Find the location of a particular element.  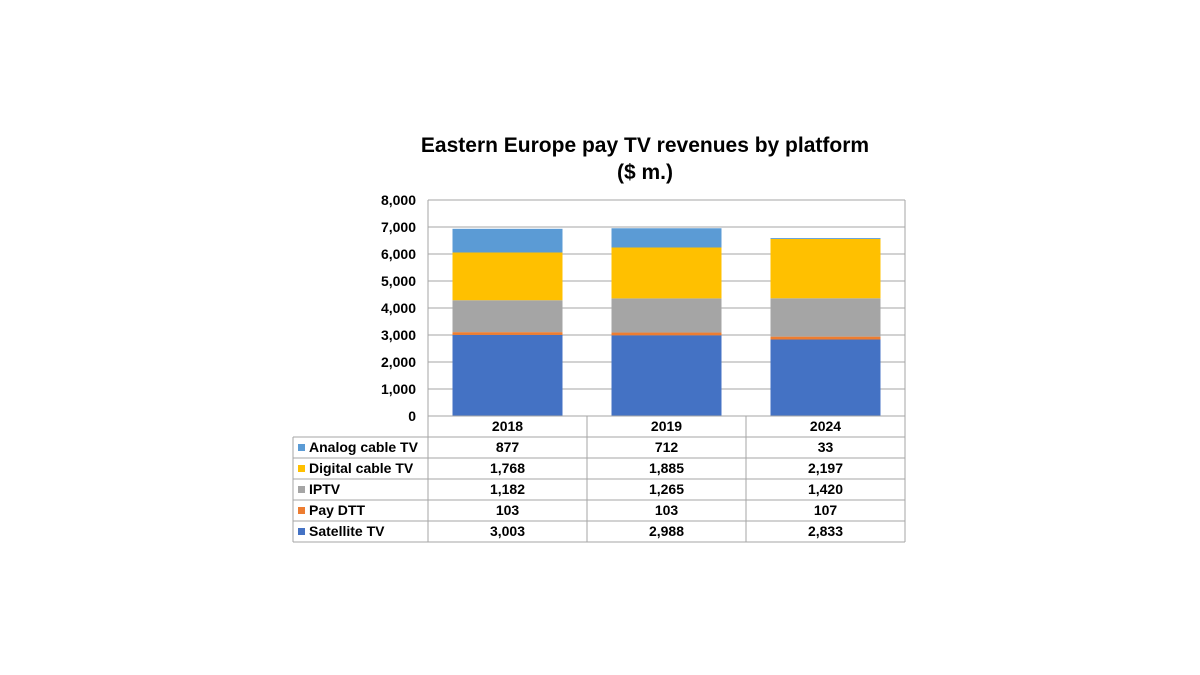

data-label: 1,182 is located at coordinates (507, 489).